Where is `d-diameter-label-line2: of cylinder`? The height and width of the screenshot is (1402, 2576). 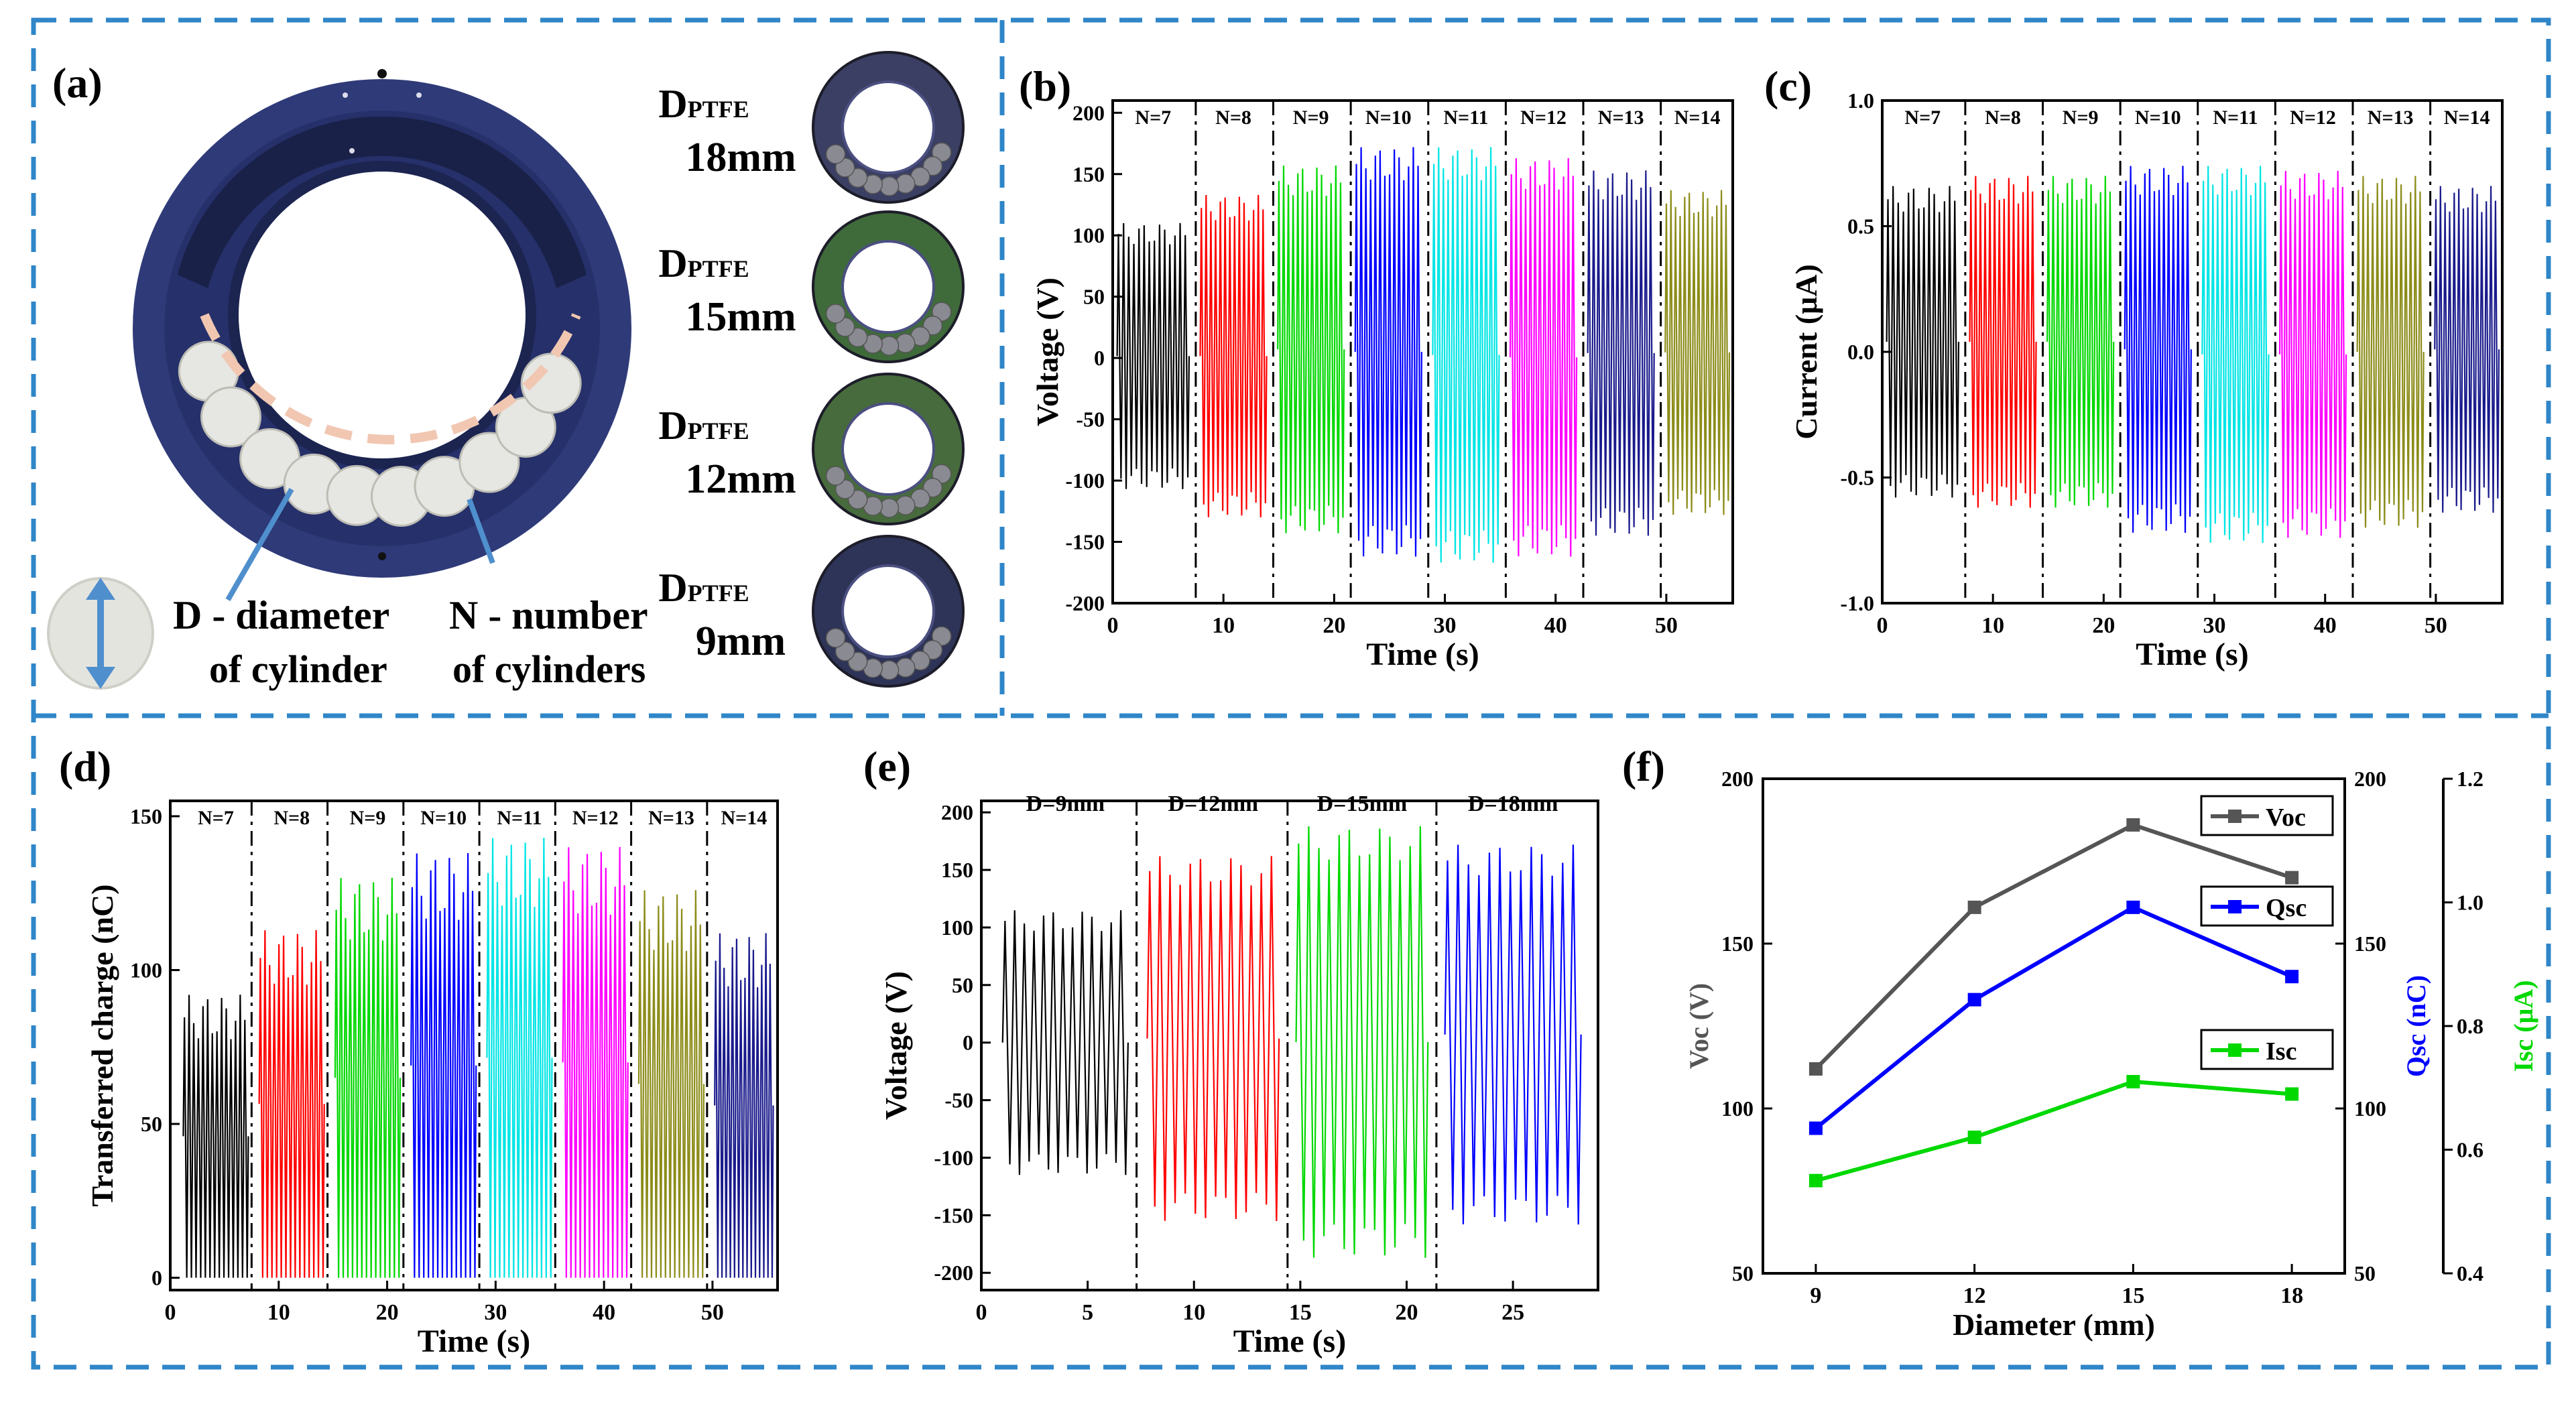
d-diameter-label-line2: of cylinder is located at coordinates (298, 669).